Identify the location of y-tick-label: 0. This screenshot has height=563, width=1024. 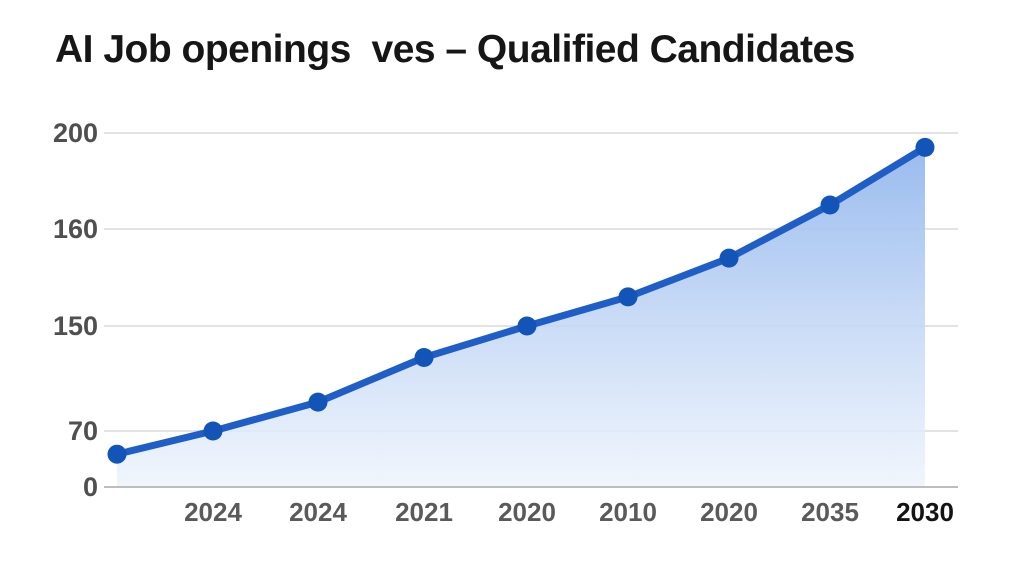
(90, 487).